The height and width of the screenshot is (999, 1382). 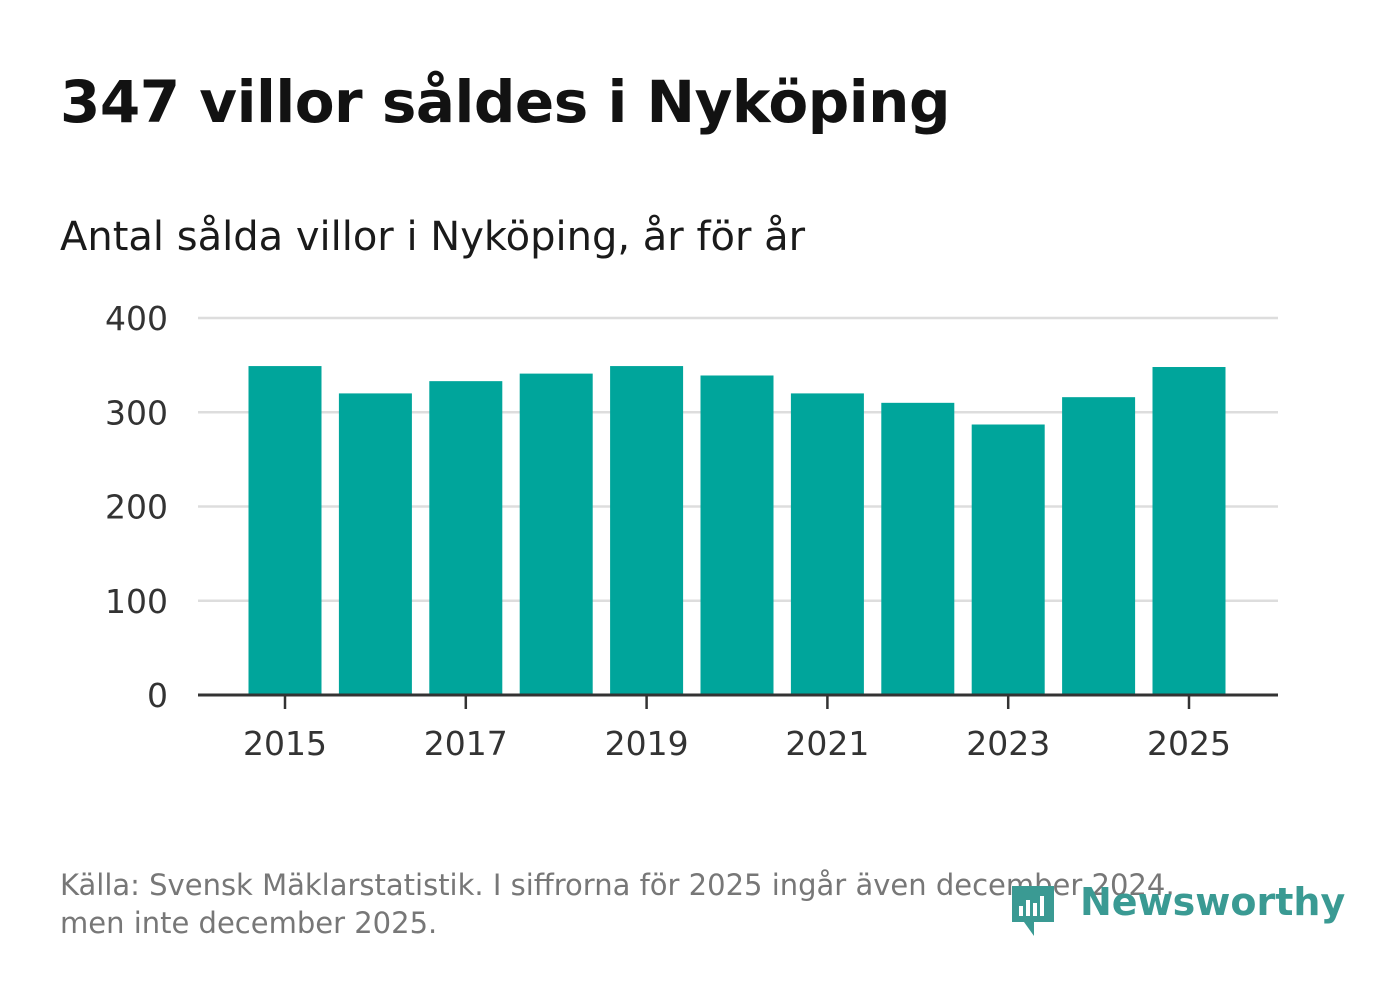 I want to click on x-axis-ticks: 2015 2017 2019 2021 2023 2025, so click(x=737, y=729).